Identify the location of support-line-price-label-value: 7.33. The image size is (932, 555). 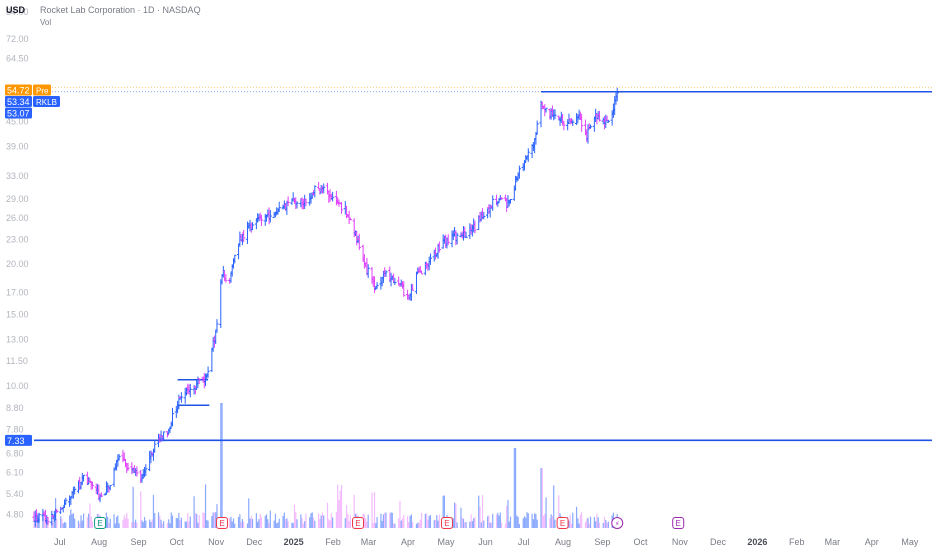
(16, 441).